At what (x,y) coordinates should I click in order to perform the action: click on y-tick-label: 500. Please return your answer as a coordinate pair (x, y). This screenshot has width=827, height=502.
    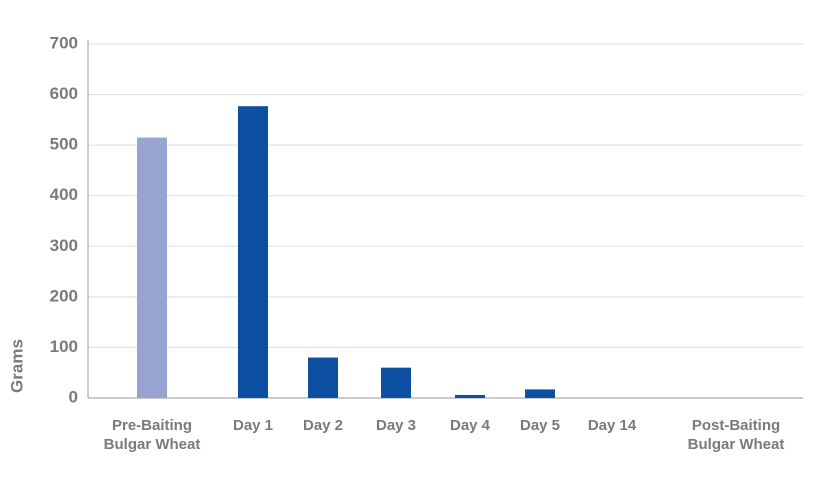
    Looking at the image, I should click on (64, 144).